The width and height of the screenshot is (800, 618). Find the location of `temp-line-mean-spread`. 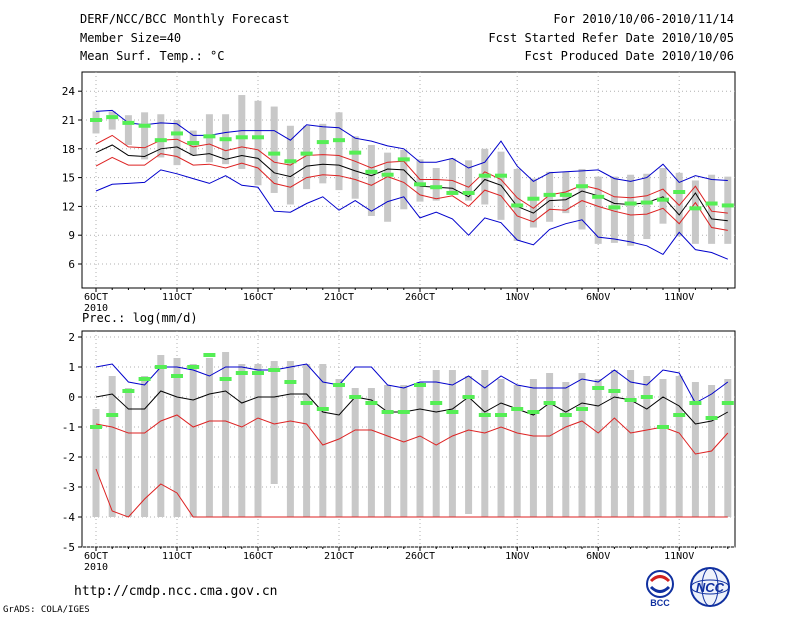

temp-line-mean-spread is located at coordinates (411, 174).